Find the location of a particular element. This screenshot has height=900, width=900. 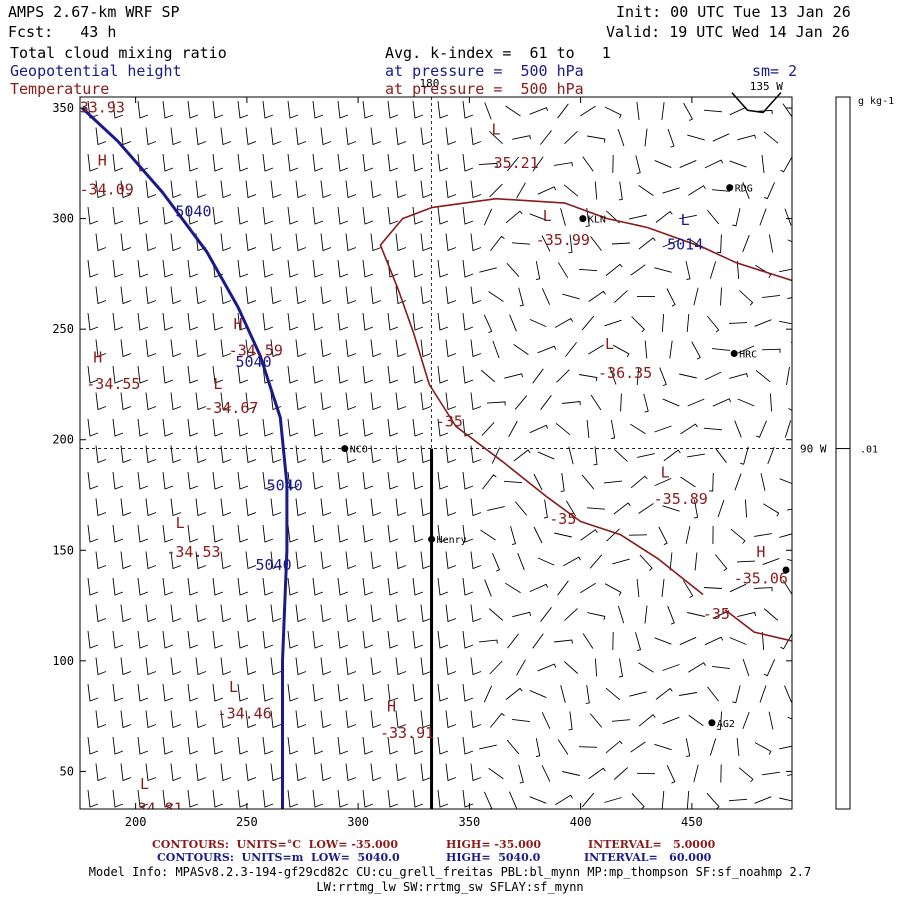

y-tick-label-250: 250 is located at coordinates (63, 329).